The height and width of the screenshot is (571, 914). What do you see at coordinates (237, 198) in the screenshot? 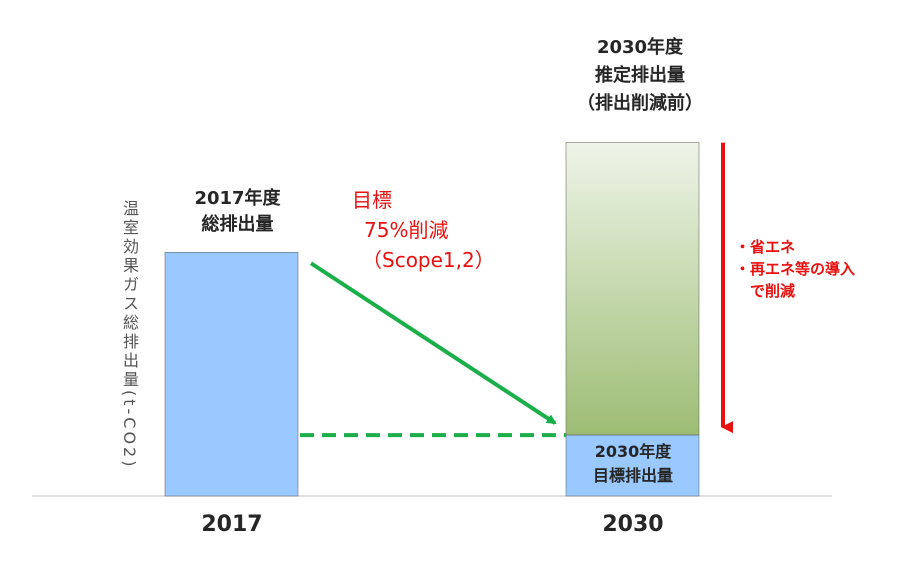
I see `bar-2017-label-line1: 2017年度` at bounding box center [237, 198].